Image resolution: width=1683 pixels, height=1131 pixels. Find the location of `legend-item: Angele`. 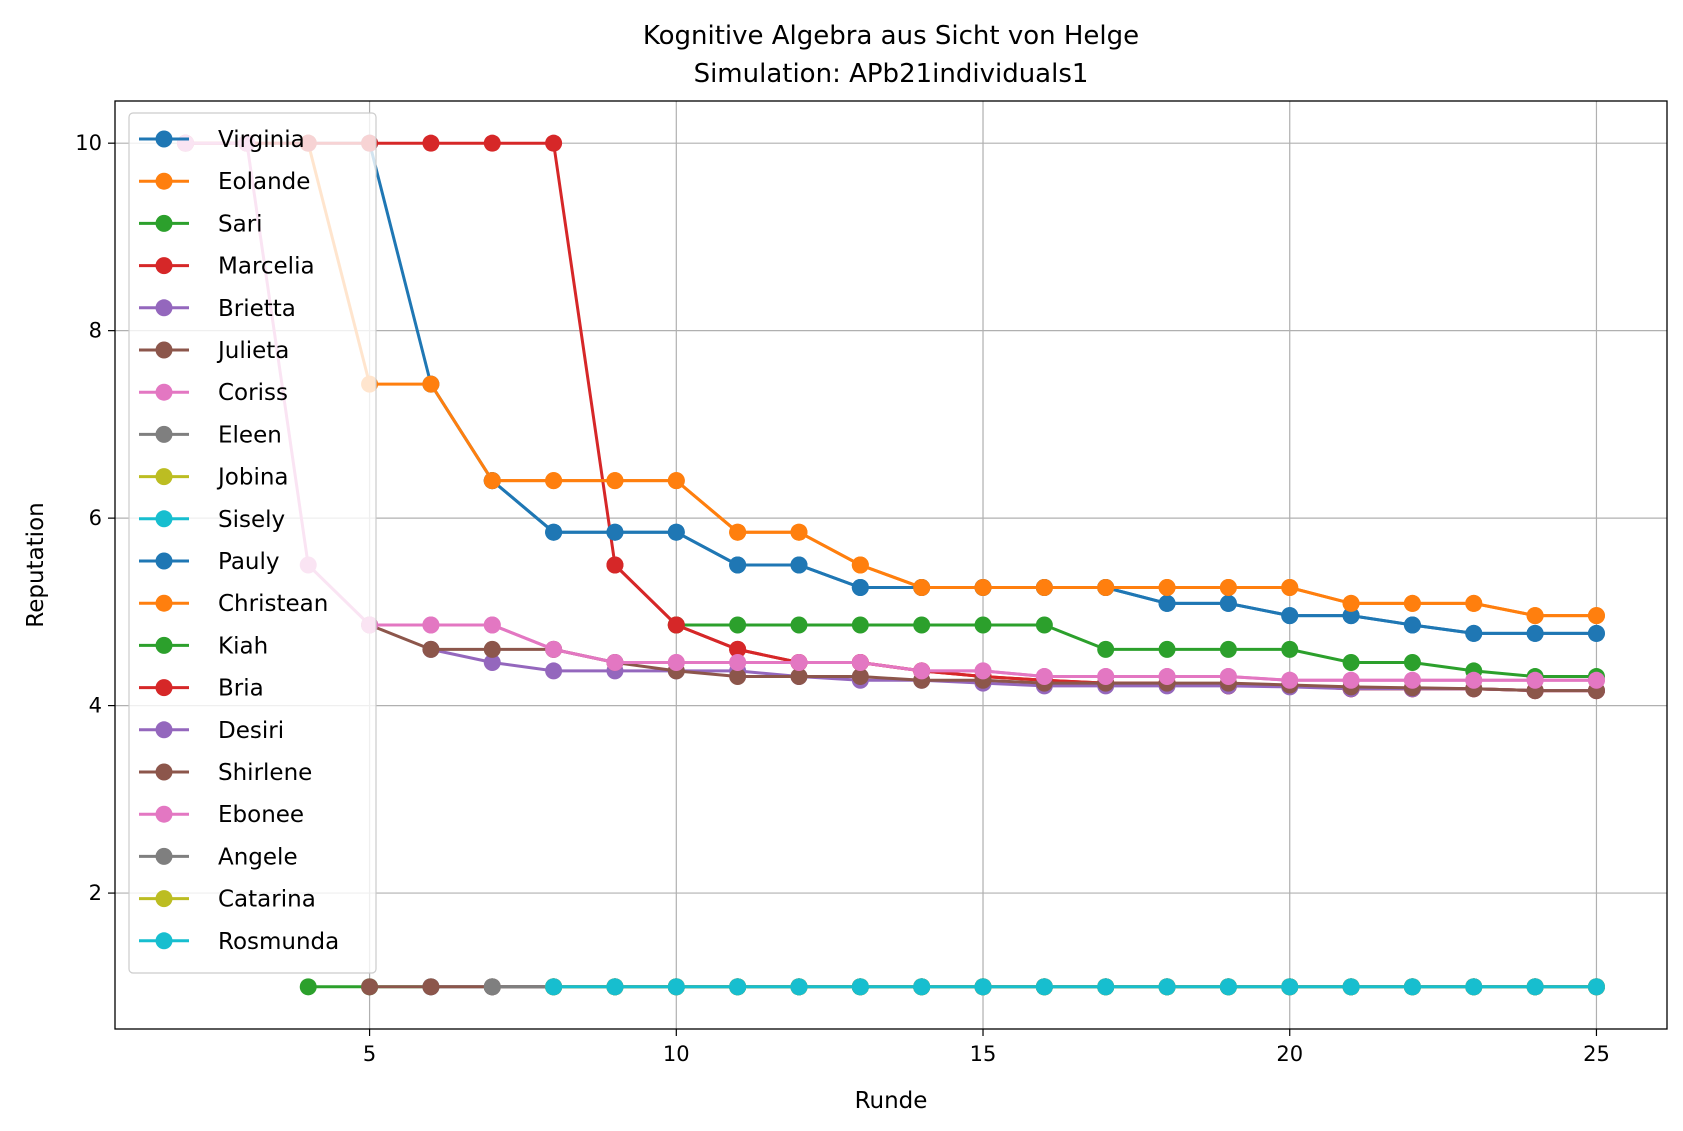

legend-item: Angele is located at coordinates (218, 857).